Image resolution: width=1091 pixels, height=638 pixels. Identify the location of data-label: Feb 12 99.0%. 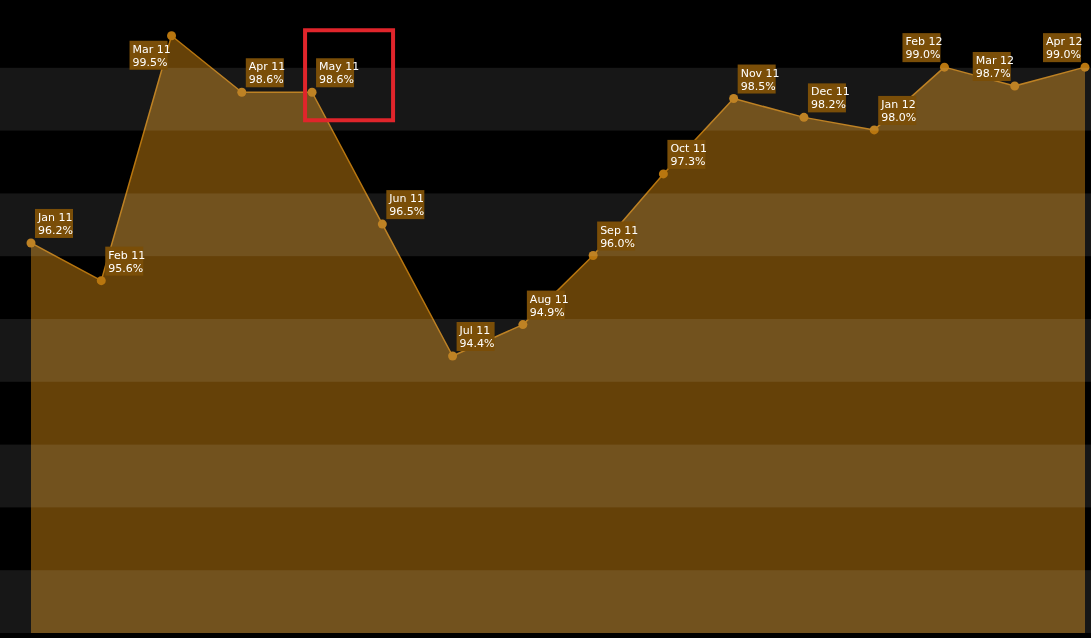
(924, 48).